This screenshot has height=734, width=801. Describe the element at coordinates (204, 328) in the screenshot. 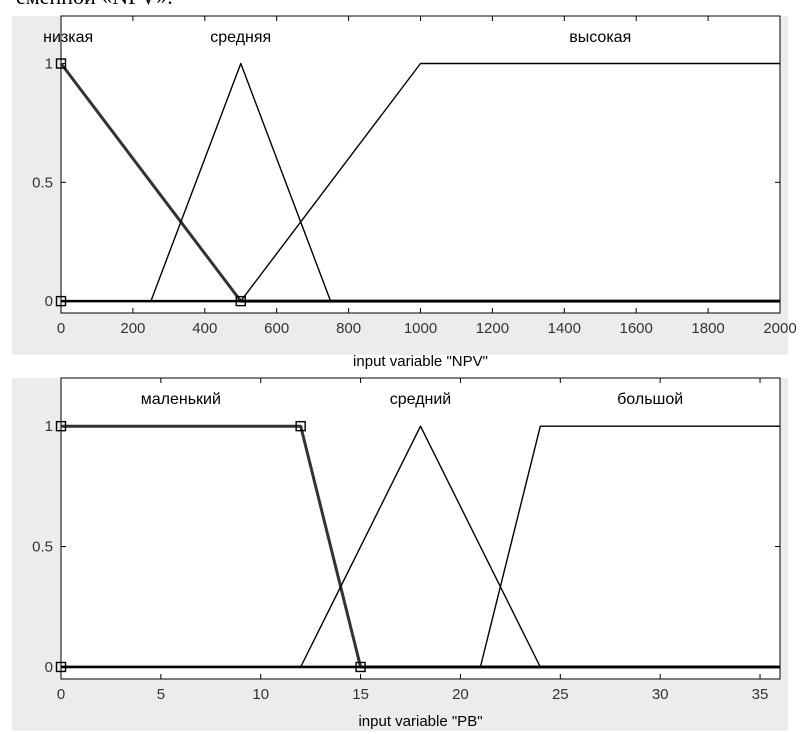

I see `x-tick-label: 400` at that location.